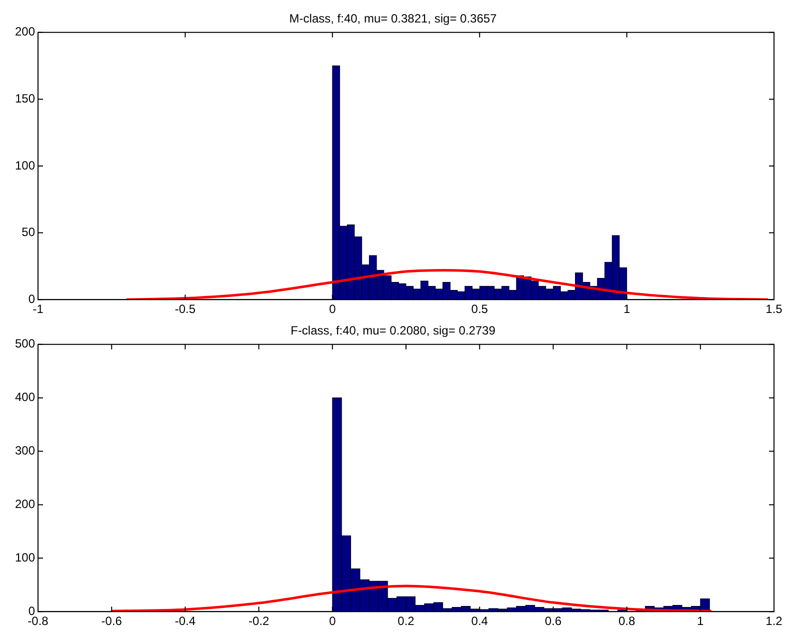  Describe the element at coordinates (25, 99) in the screenshot. I see `y-tick-label: 150` at that location.